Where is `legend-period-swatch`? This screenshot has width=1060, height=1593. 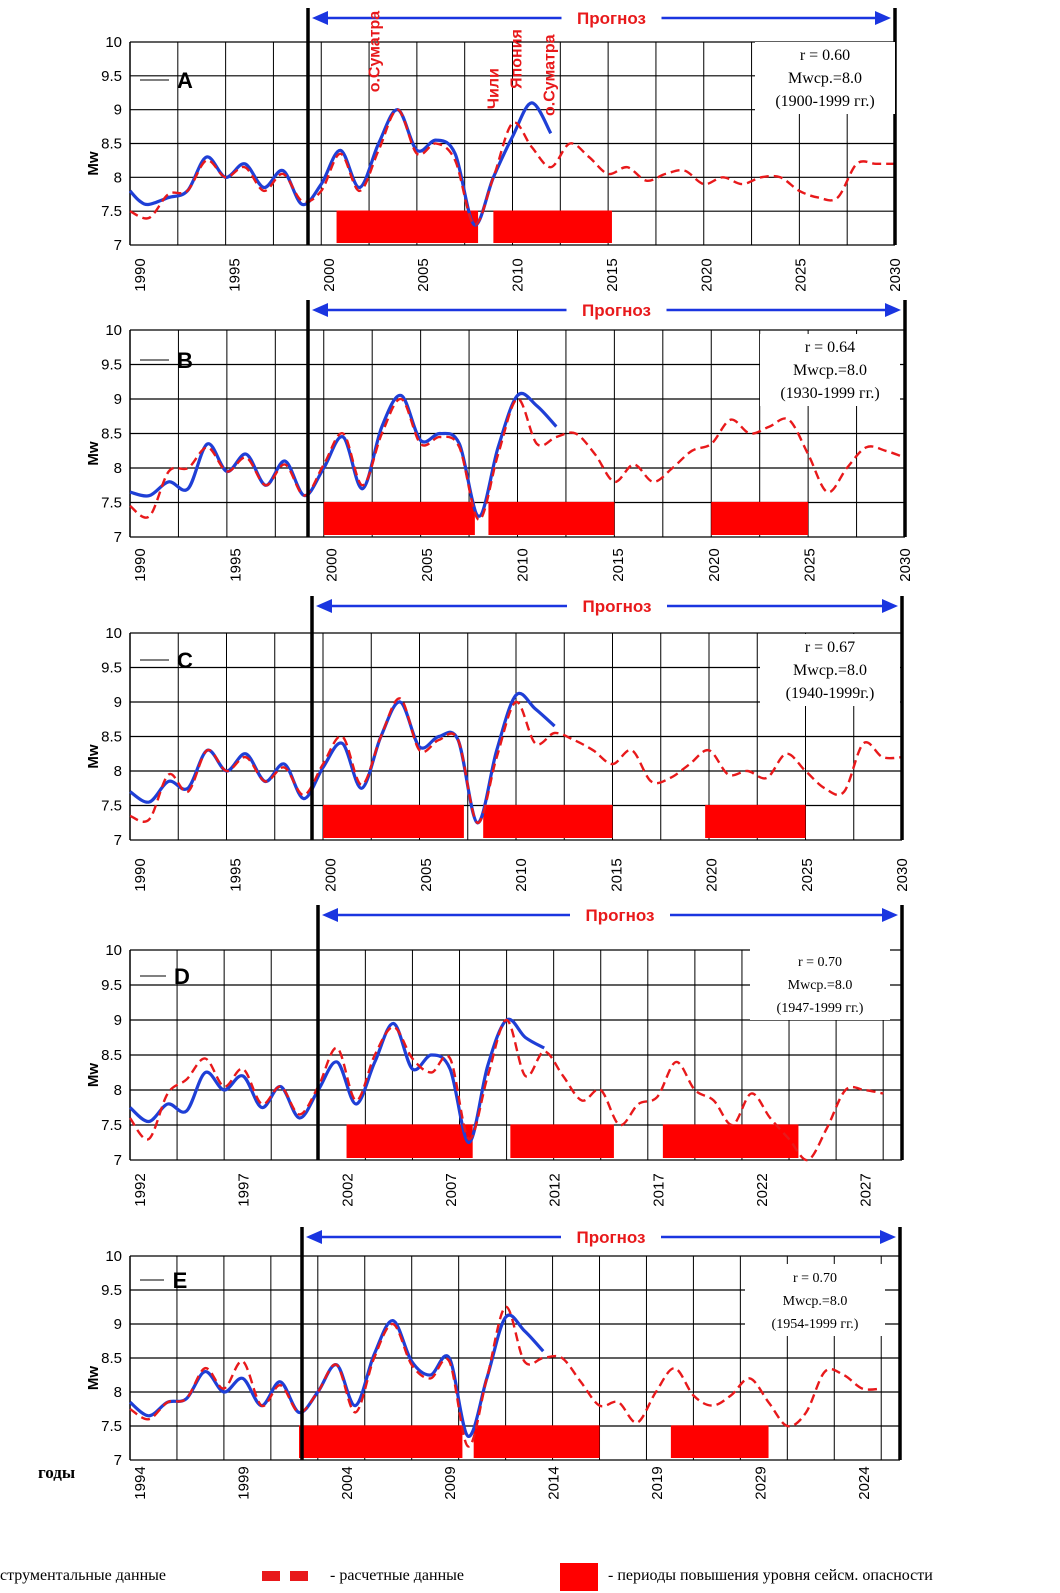 legend-period-swatch is located at coordinates (579, 1577).